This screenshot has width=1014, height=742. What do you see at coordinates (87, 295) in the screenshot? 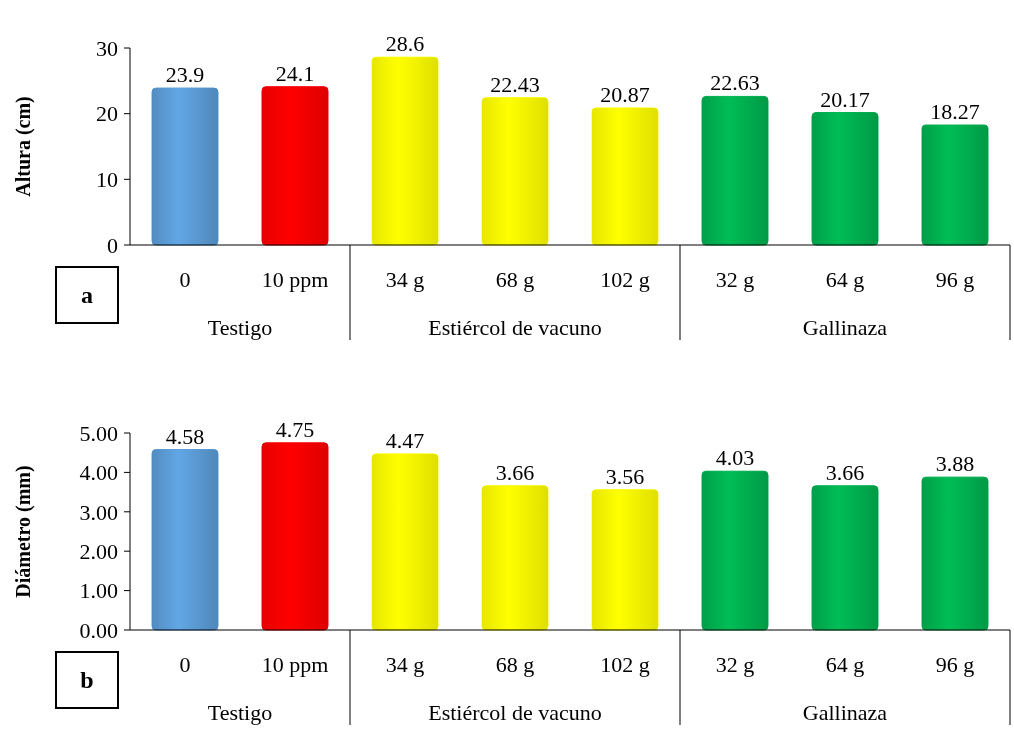
I see `text: a` at bounding box center [87, 295].